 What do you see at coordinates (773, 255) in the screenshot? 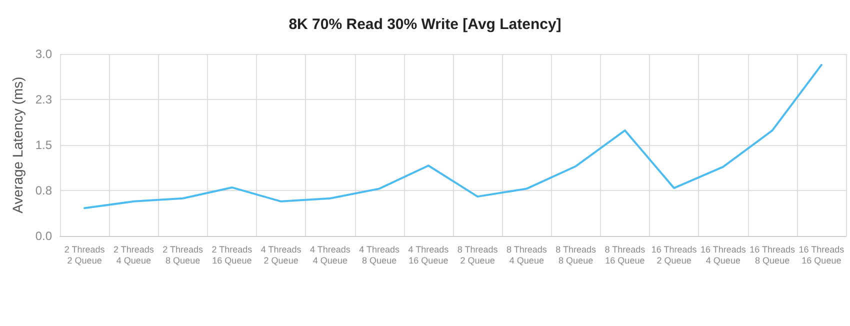
I see `x-tick-label: 16 Threads 8 Queue` at bounding box center [773, 255].